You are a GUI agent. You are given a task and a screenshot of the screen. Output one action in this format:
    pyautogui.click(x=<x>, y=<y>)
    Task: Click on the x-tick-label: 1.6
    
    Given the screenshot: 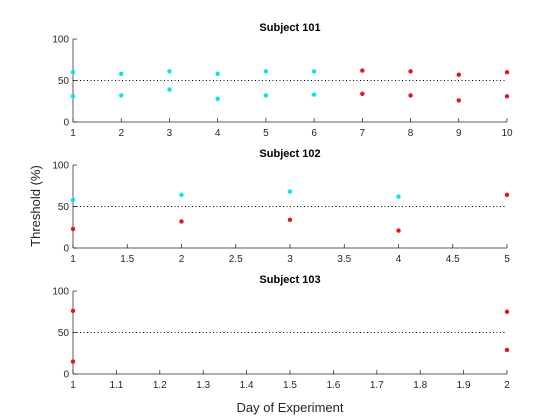 What is the action you would take?
    pyautogui.click(x=333, y=385)
    